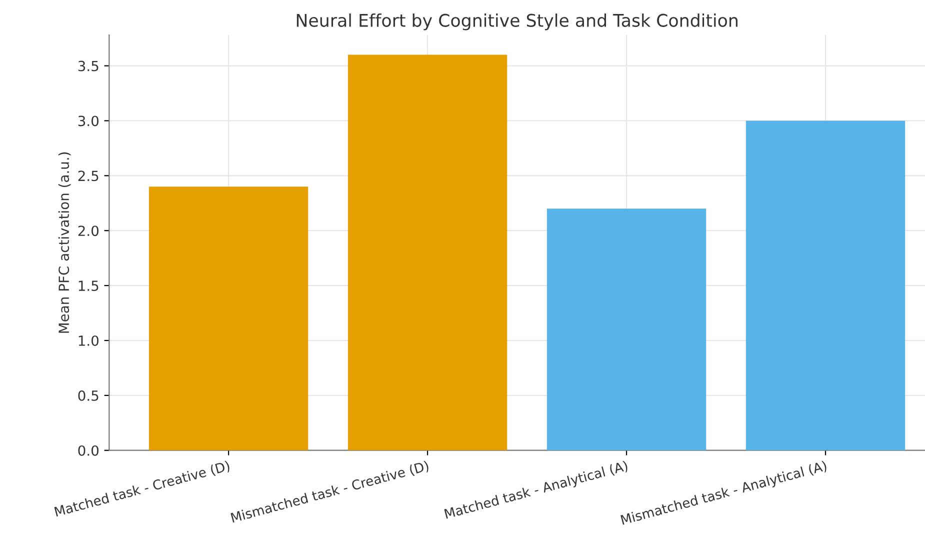  I want to click on y-tick-label: 2.0, so click(88, 231).